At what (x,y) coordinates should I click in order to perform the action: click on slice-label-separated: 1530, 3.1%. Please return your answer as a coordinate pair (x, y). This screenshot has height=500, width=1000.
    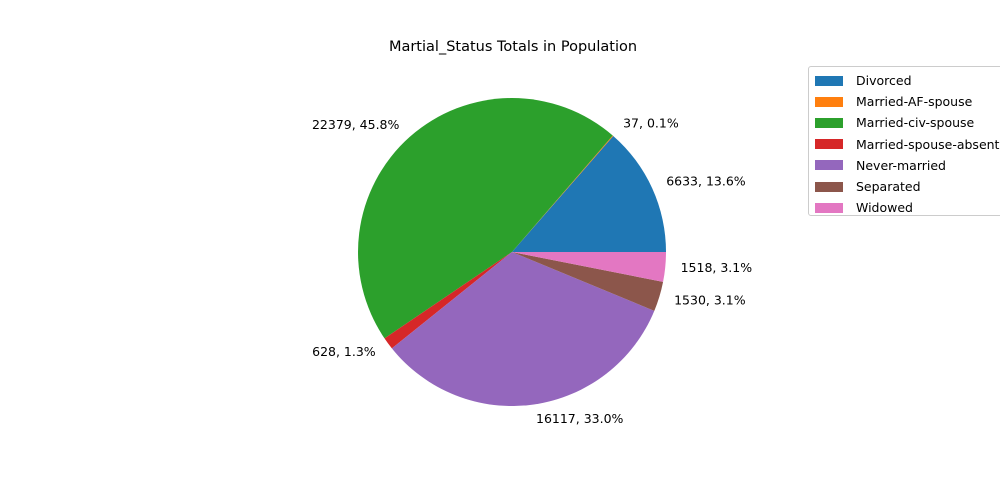
    Looking at the image, I should click on (710, 300).